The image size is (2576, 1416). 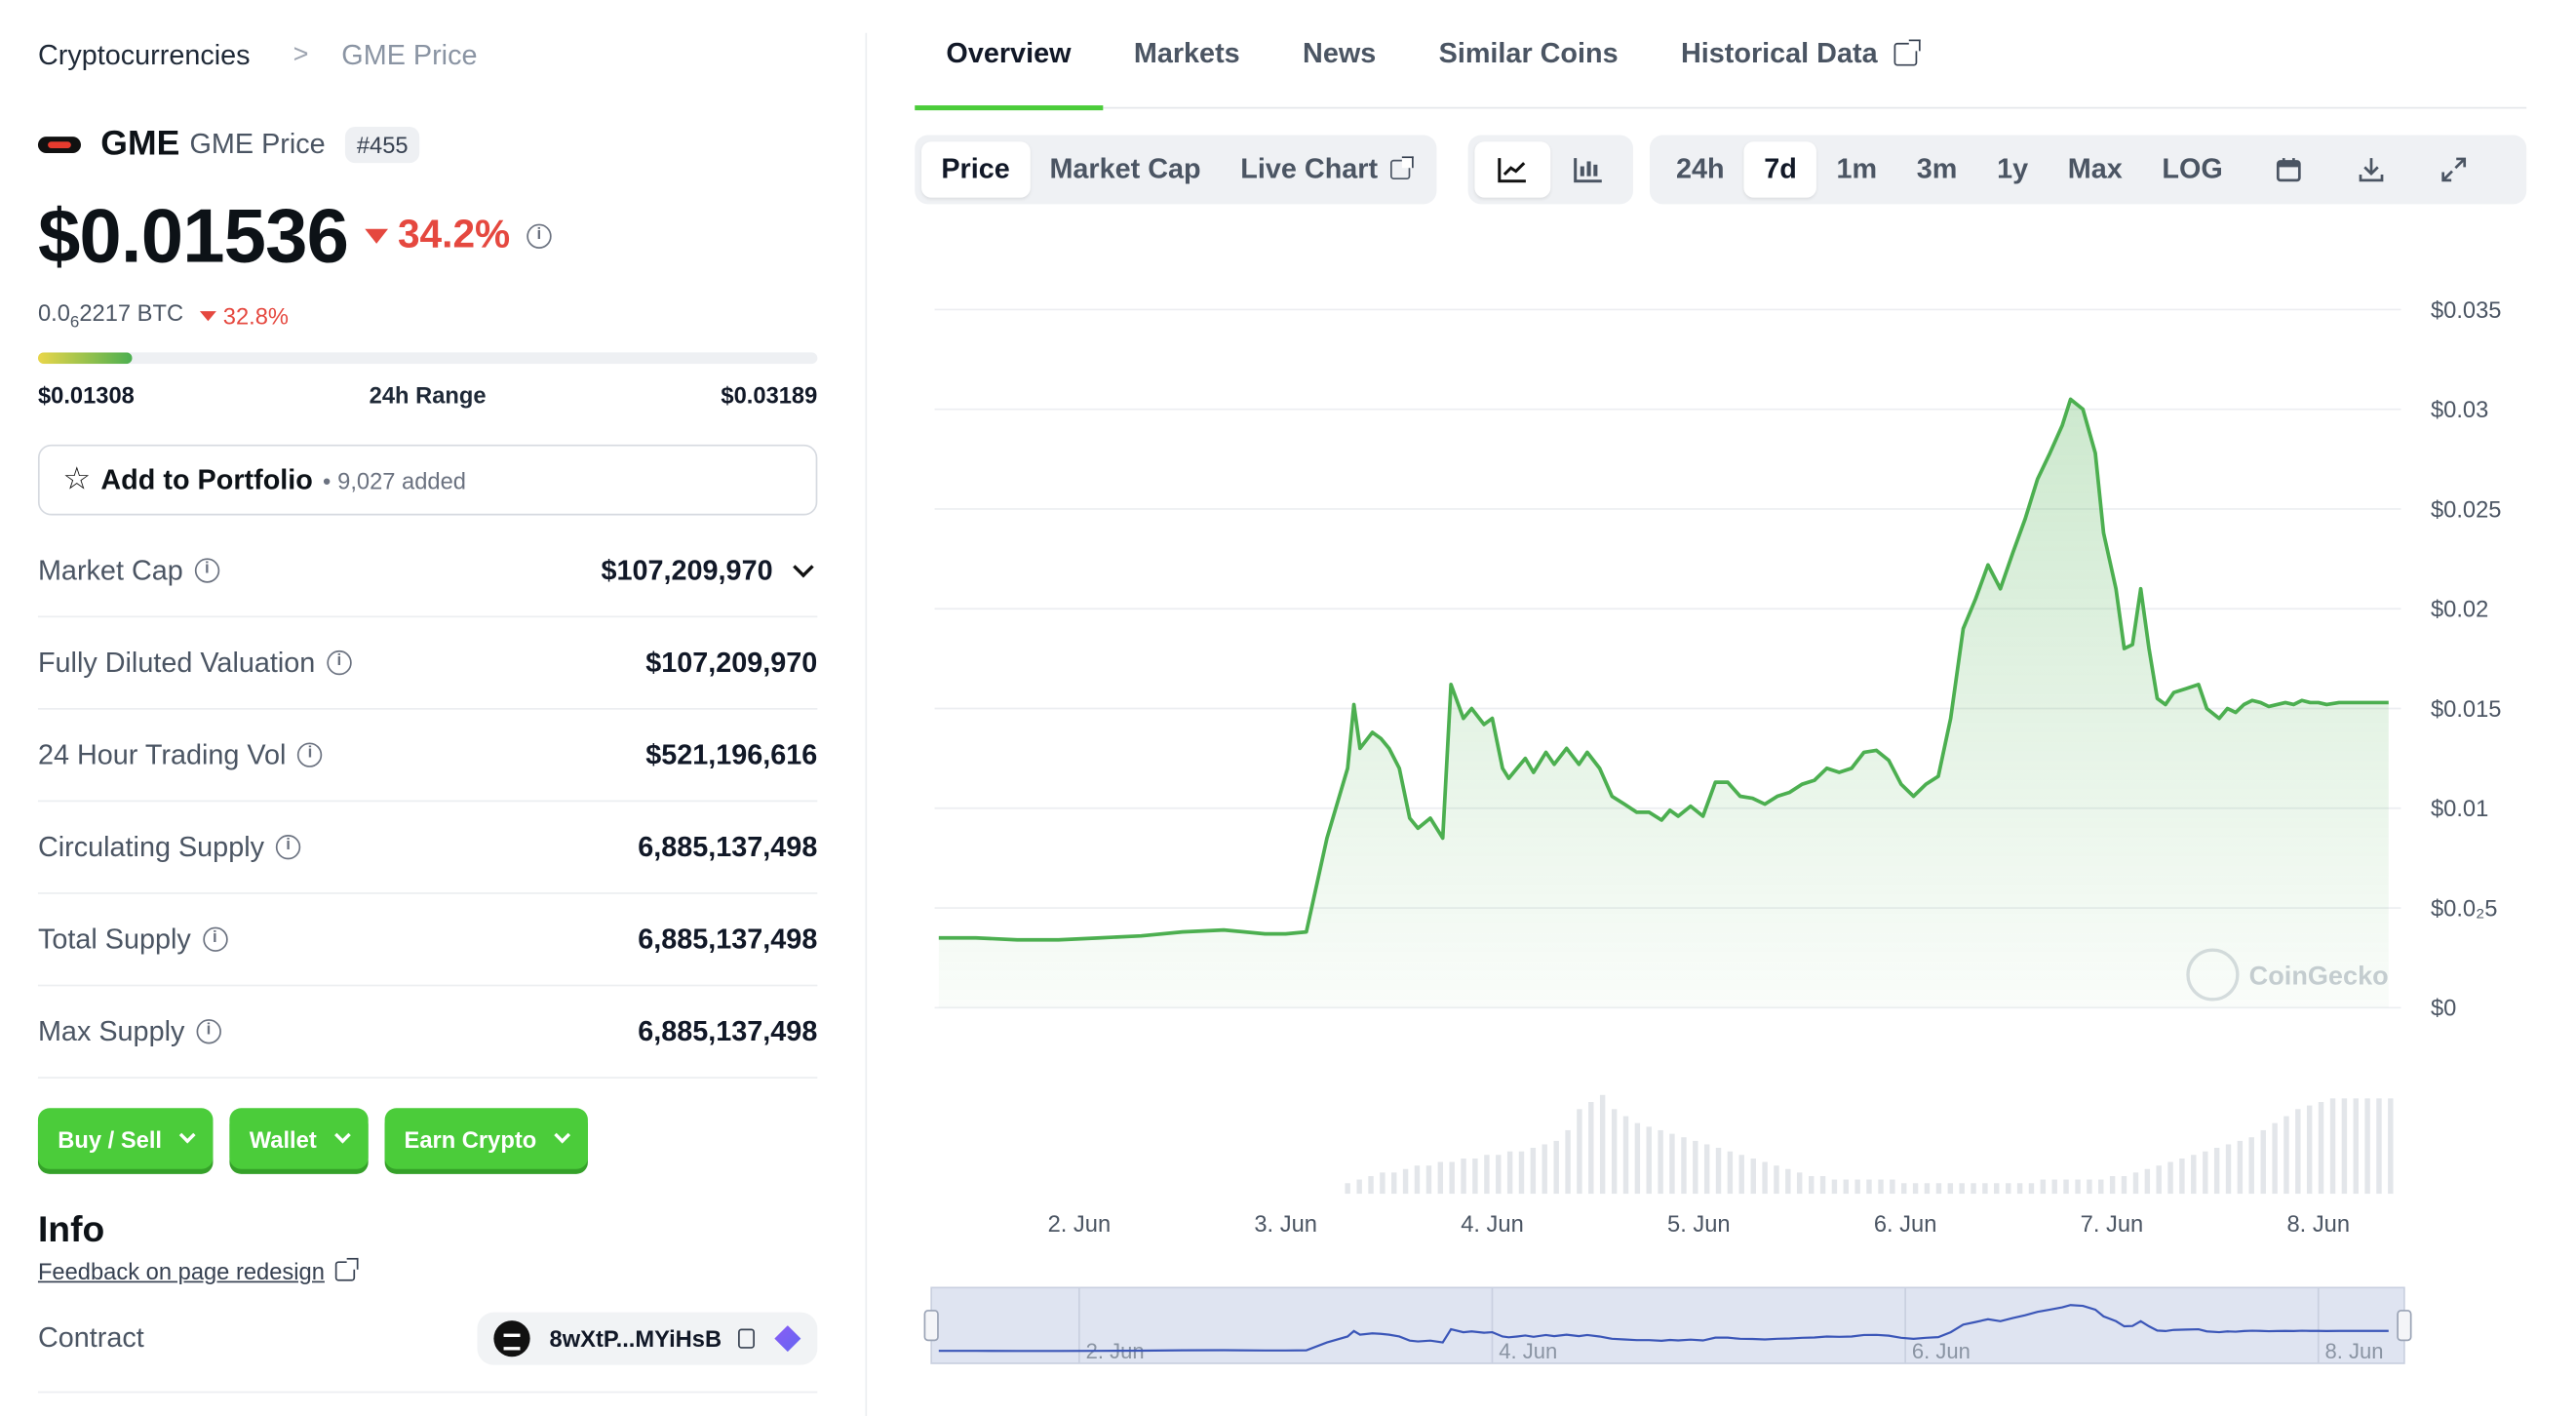 What do you see at coordinates (1512, 169) in the screenshot?
I see `line-chart-icon` at bounding box center [1512, 169].